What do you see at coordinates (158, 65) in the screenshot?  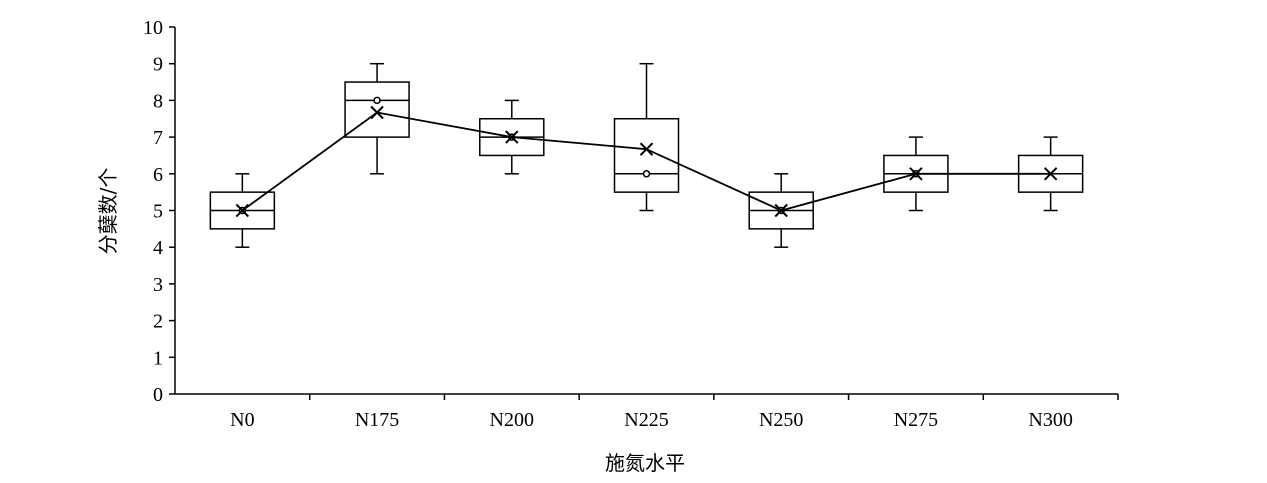 I see `y-tick-label: 9` at bounding box center [158, 65].